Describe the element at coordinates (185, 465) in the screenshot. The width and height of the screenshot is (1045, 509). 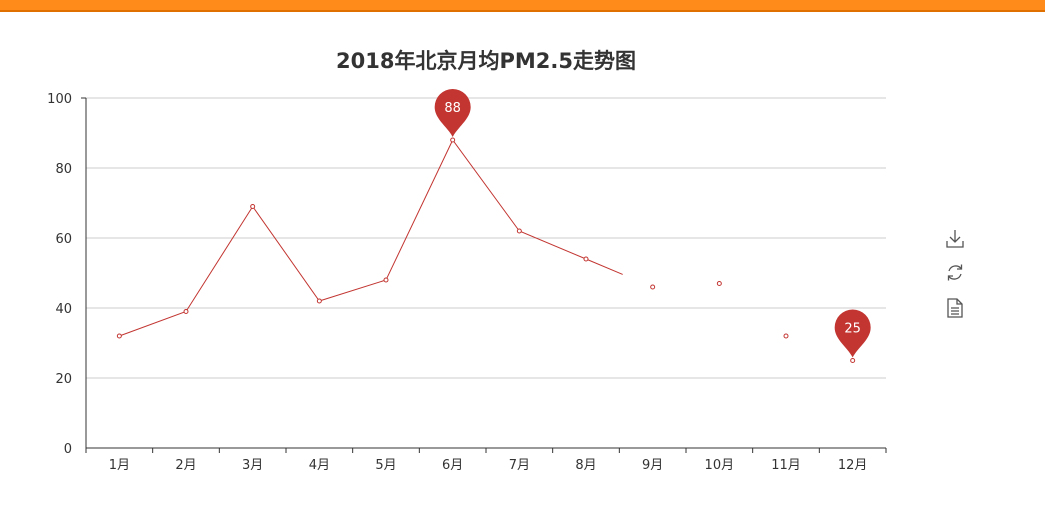
I see `x-tick-label: 2月` at that location.